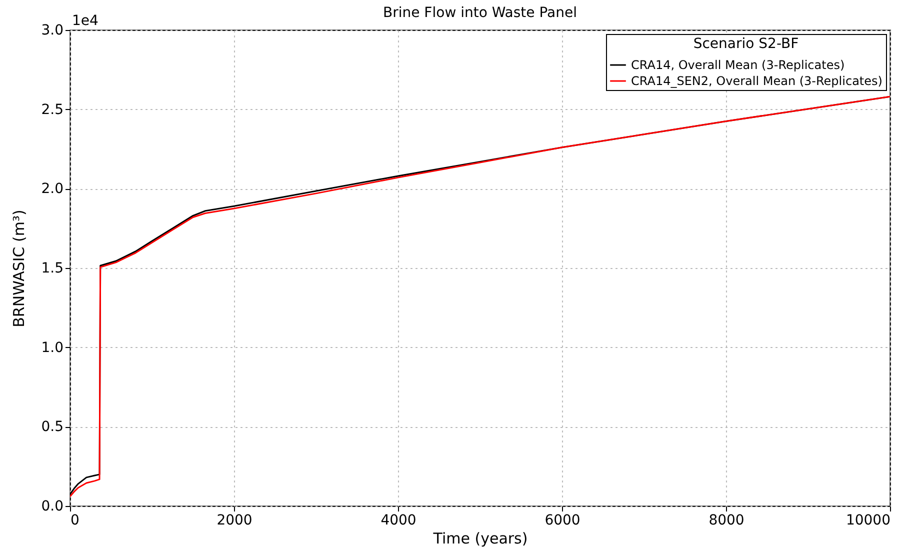 The image size is (918, 549). What do you see at coordinates (868, 520) in the screenshot?
I see `x-tick-label: 10000` at bounding box center [868, 520].